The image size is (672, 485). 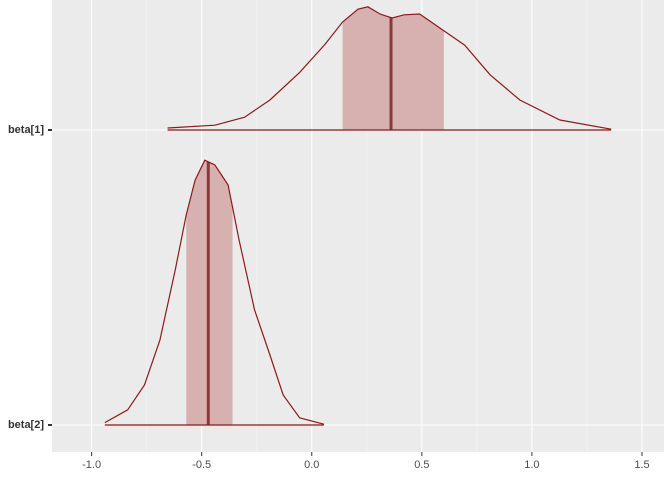 I want to click on x-tick-label: 0.0, so click(x=311, y=465).